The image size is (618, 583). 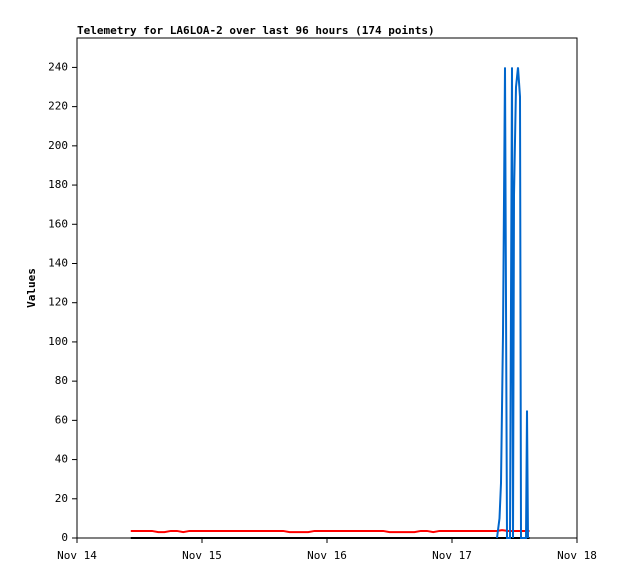 I want to click on y-tick-label: 60, so click(x=61, y=419).